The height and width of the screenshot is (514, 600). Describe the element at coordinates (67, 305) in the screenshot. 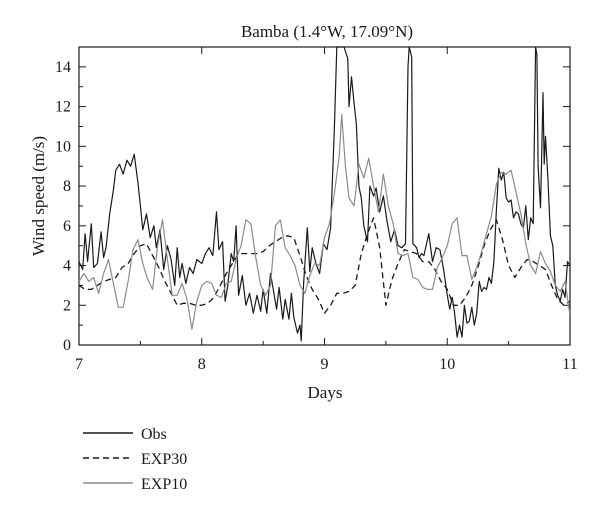

I see `y-tick-label: 2` at that location.